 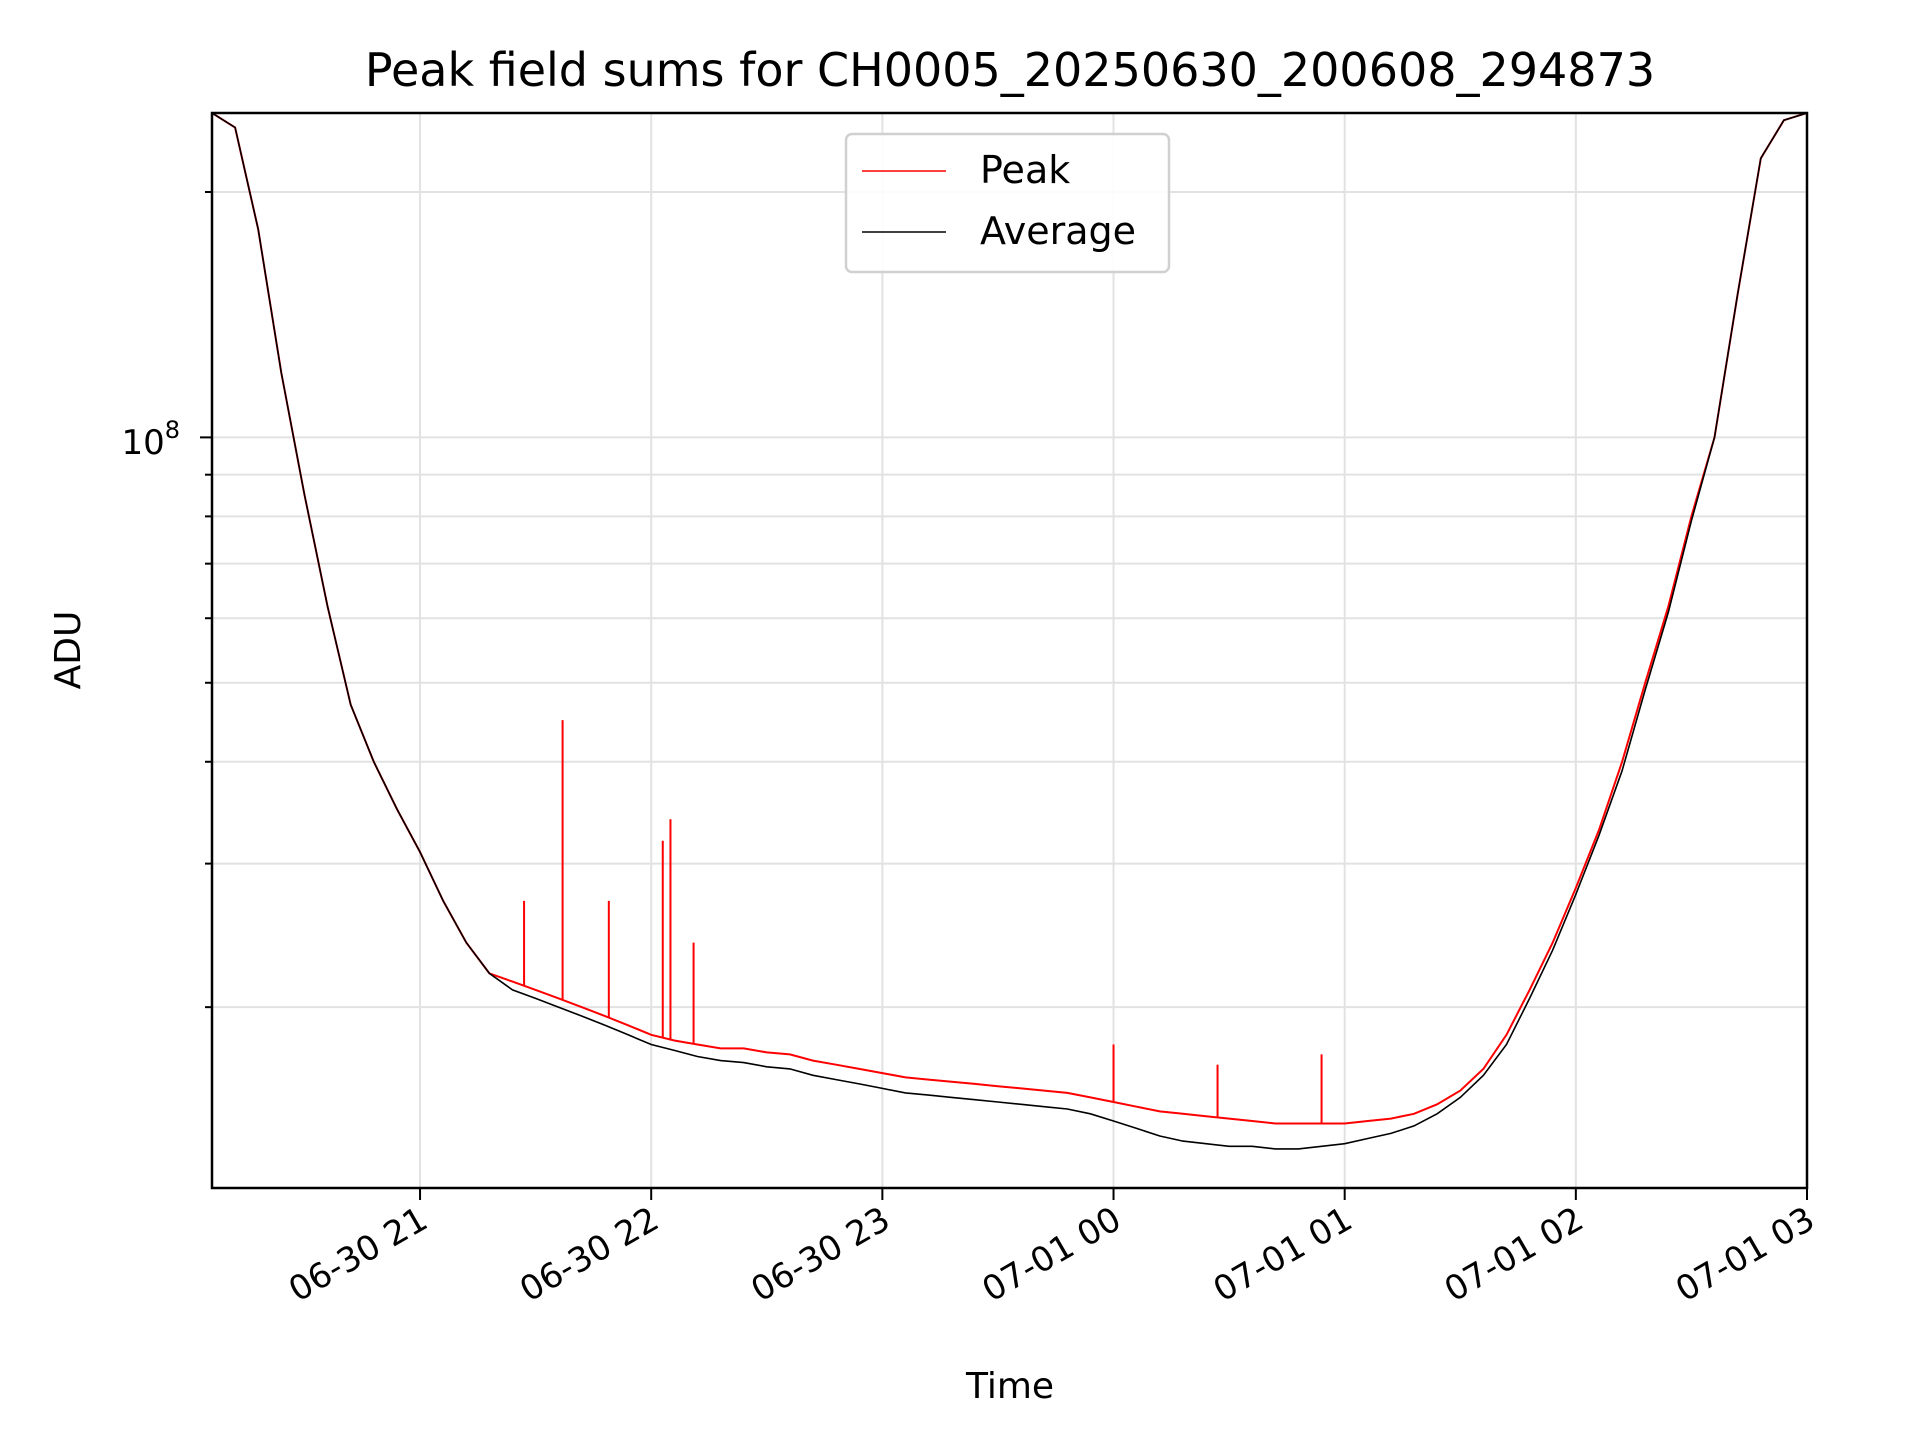 I want to click on legend: Peak Average, so click(x=1007, y=203).